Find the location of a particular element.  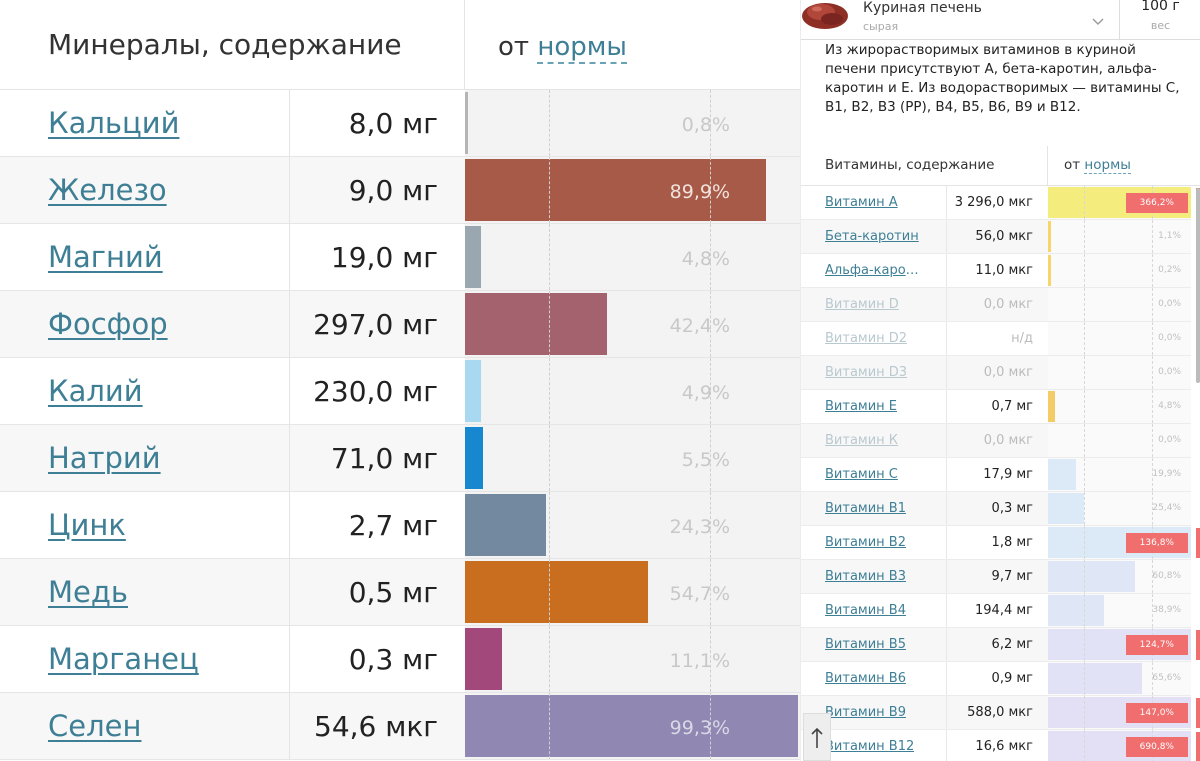

vitamin-name-link: Витамин D3 is located at coordinates (866, 372).